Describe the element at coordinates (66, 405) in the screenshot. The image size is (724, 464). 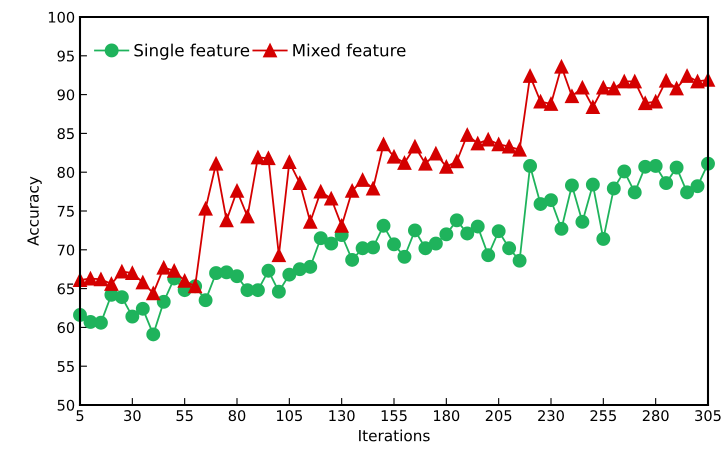
I see `y-tick-label: 50` at that location.